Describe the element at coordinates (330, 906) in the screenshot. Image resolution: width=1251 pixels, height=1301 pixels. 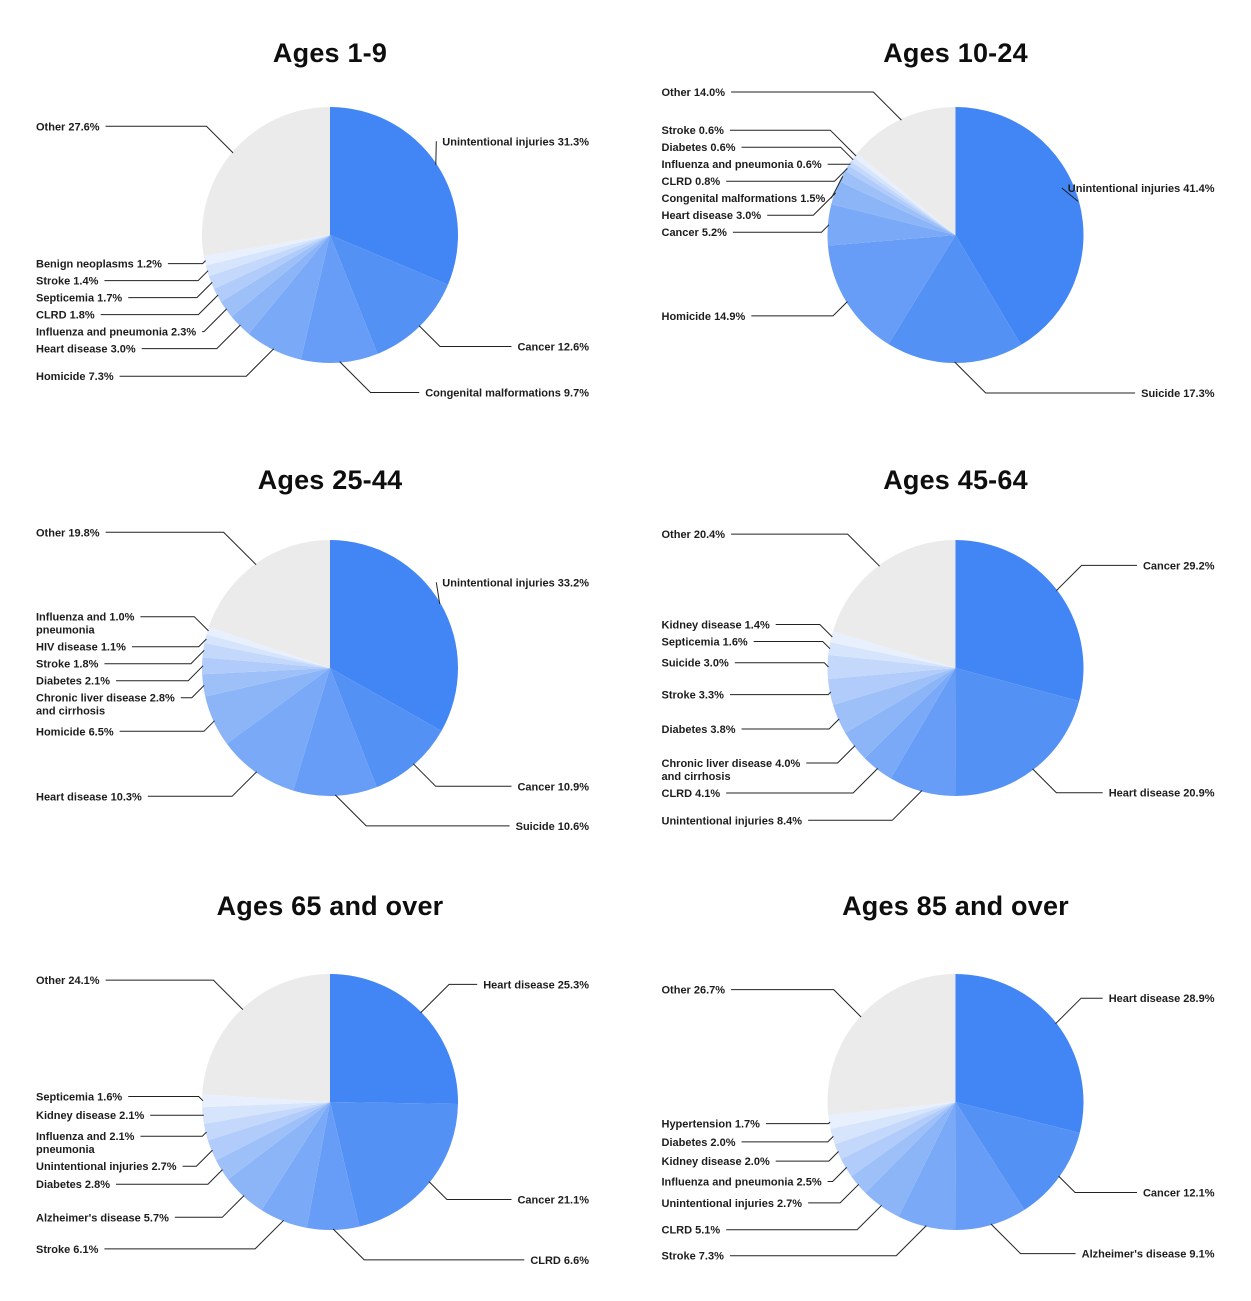
I see `chart-title-ages-65-and-over: Ages 65 and over` at that location.